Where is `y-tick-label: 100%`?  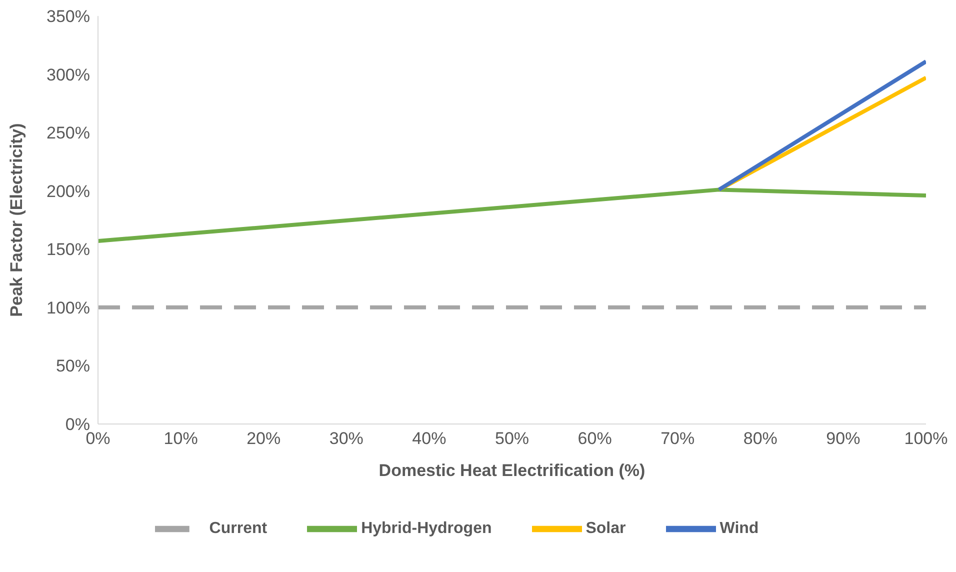 y-tick-label: 100% is located at coordinates (68, 308).